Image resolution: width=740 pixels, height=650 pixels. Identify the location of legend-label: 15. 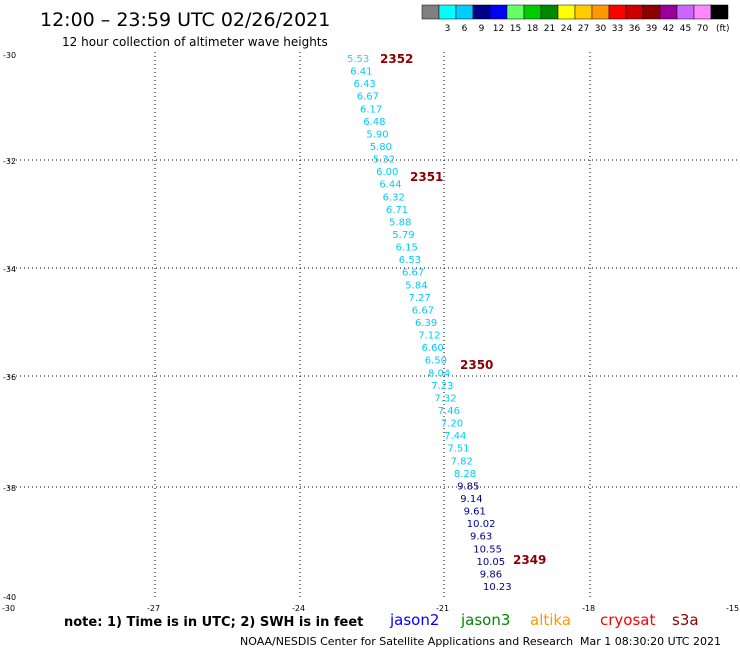
(515, 29).